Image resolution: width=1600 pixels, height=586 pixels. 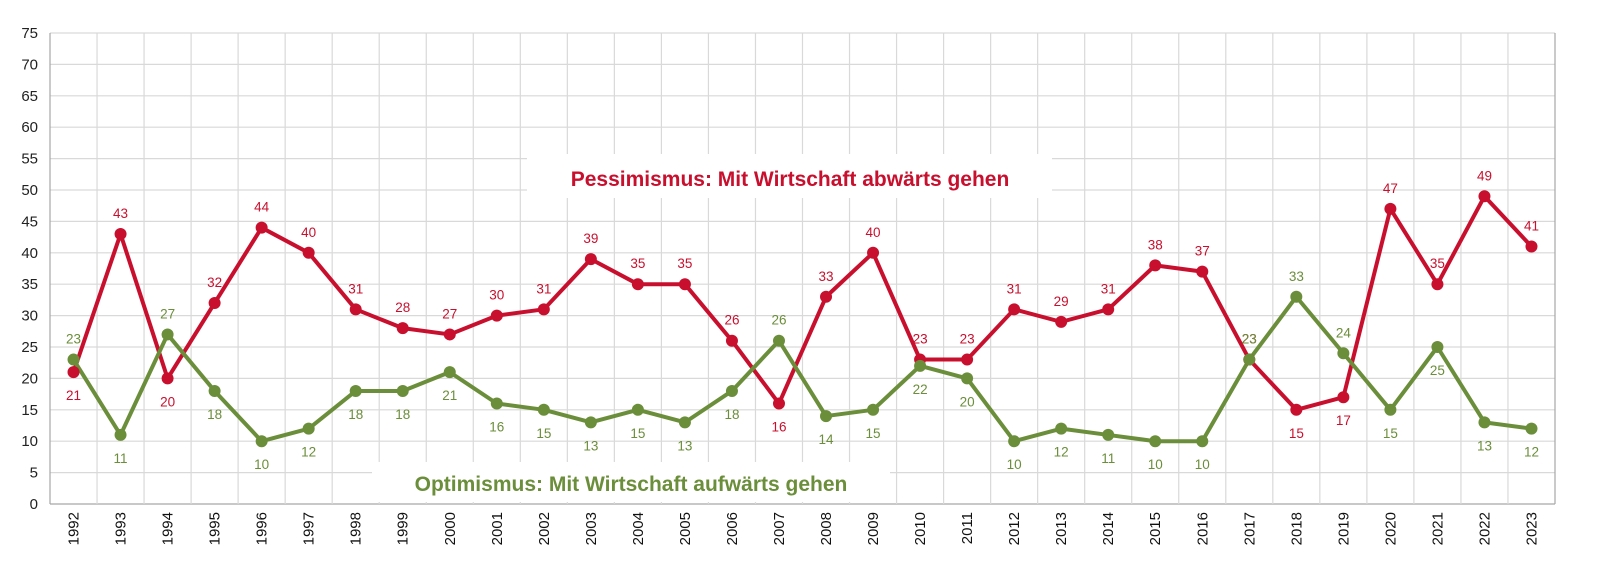 What do you see at coordinates (1344, 332) in the screenshot?
I see `optimism-data-label: 24` at bounding box center [1344, 332].